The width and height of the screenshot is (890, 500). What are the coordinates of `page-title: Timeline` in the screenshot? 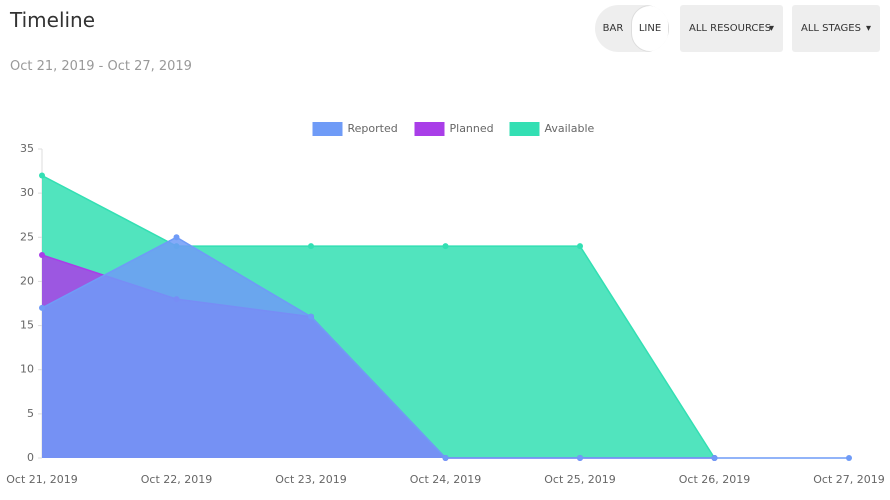 It's located at (53, 20).